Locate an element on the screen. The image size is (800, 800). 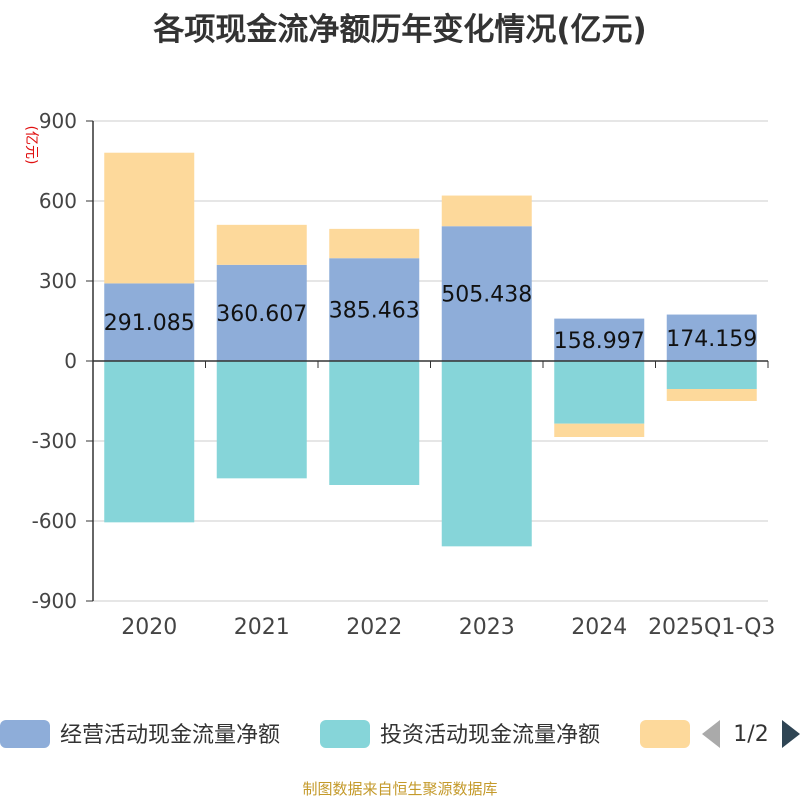
legend-pager: 1/2 is located at coordinates (751, 734).